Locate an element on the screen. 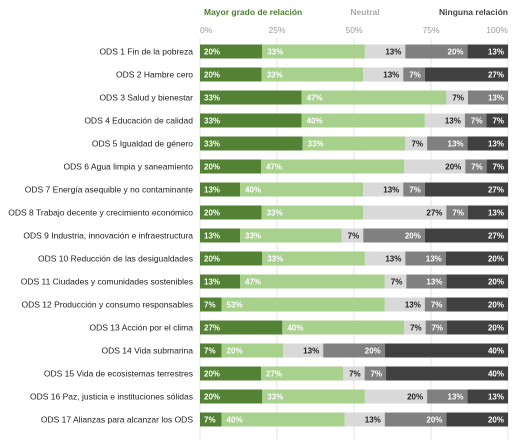 This screenshot has height=445, width=530. x-axis-ticks: 0% 25% 50% 75% 100% is located at coordinates (354, 30).